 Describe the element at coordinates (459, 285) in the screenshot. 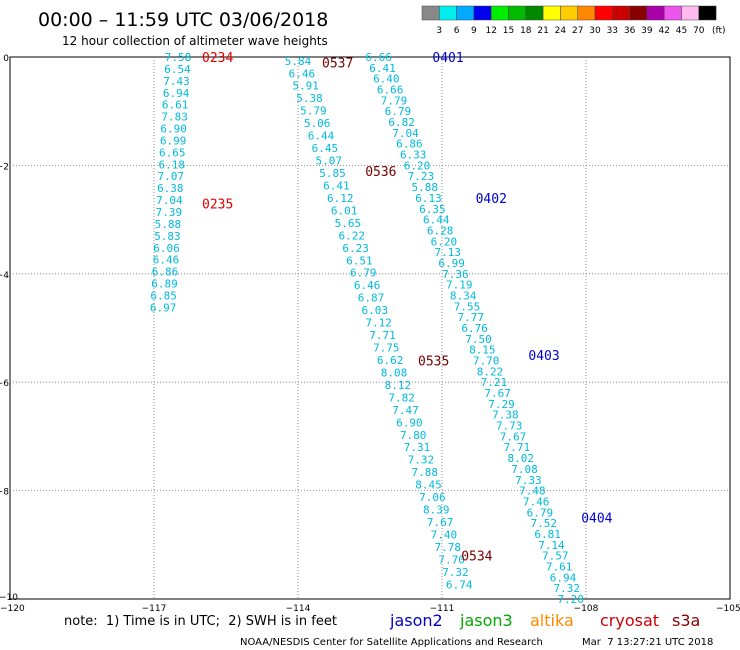

I see `wave-height-label: 7.19` at that location.